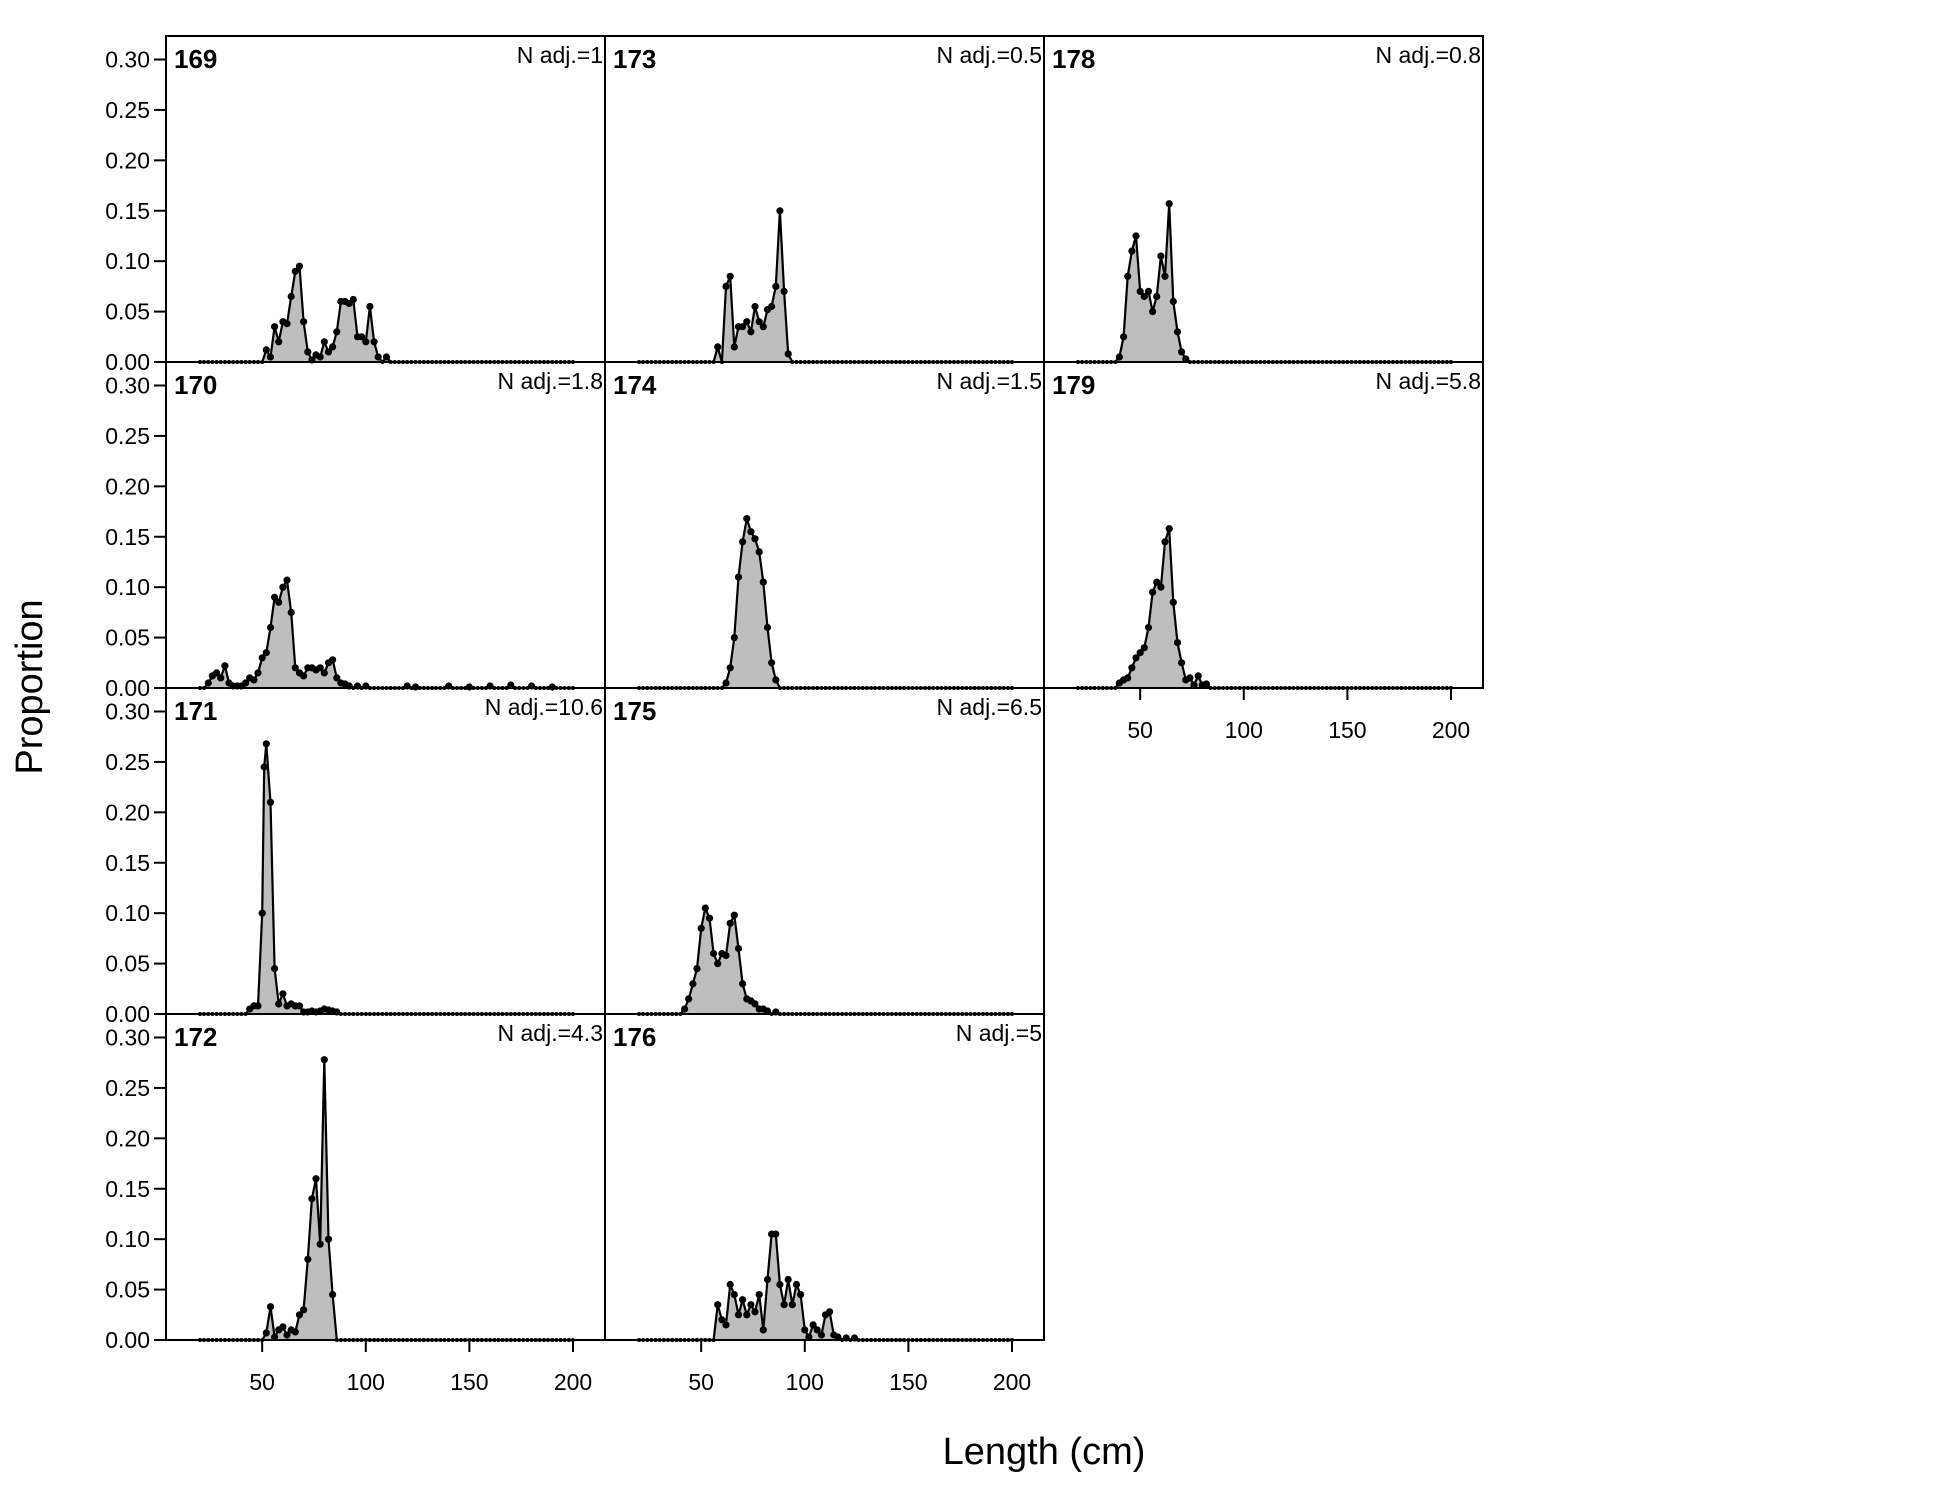  I want to click on x-axis-col-2: 50 100 150 200, so click(1298, 715).